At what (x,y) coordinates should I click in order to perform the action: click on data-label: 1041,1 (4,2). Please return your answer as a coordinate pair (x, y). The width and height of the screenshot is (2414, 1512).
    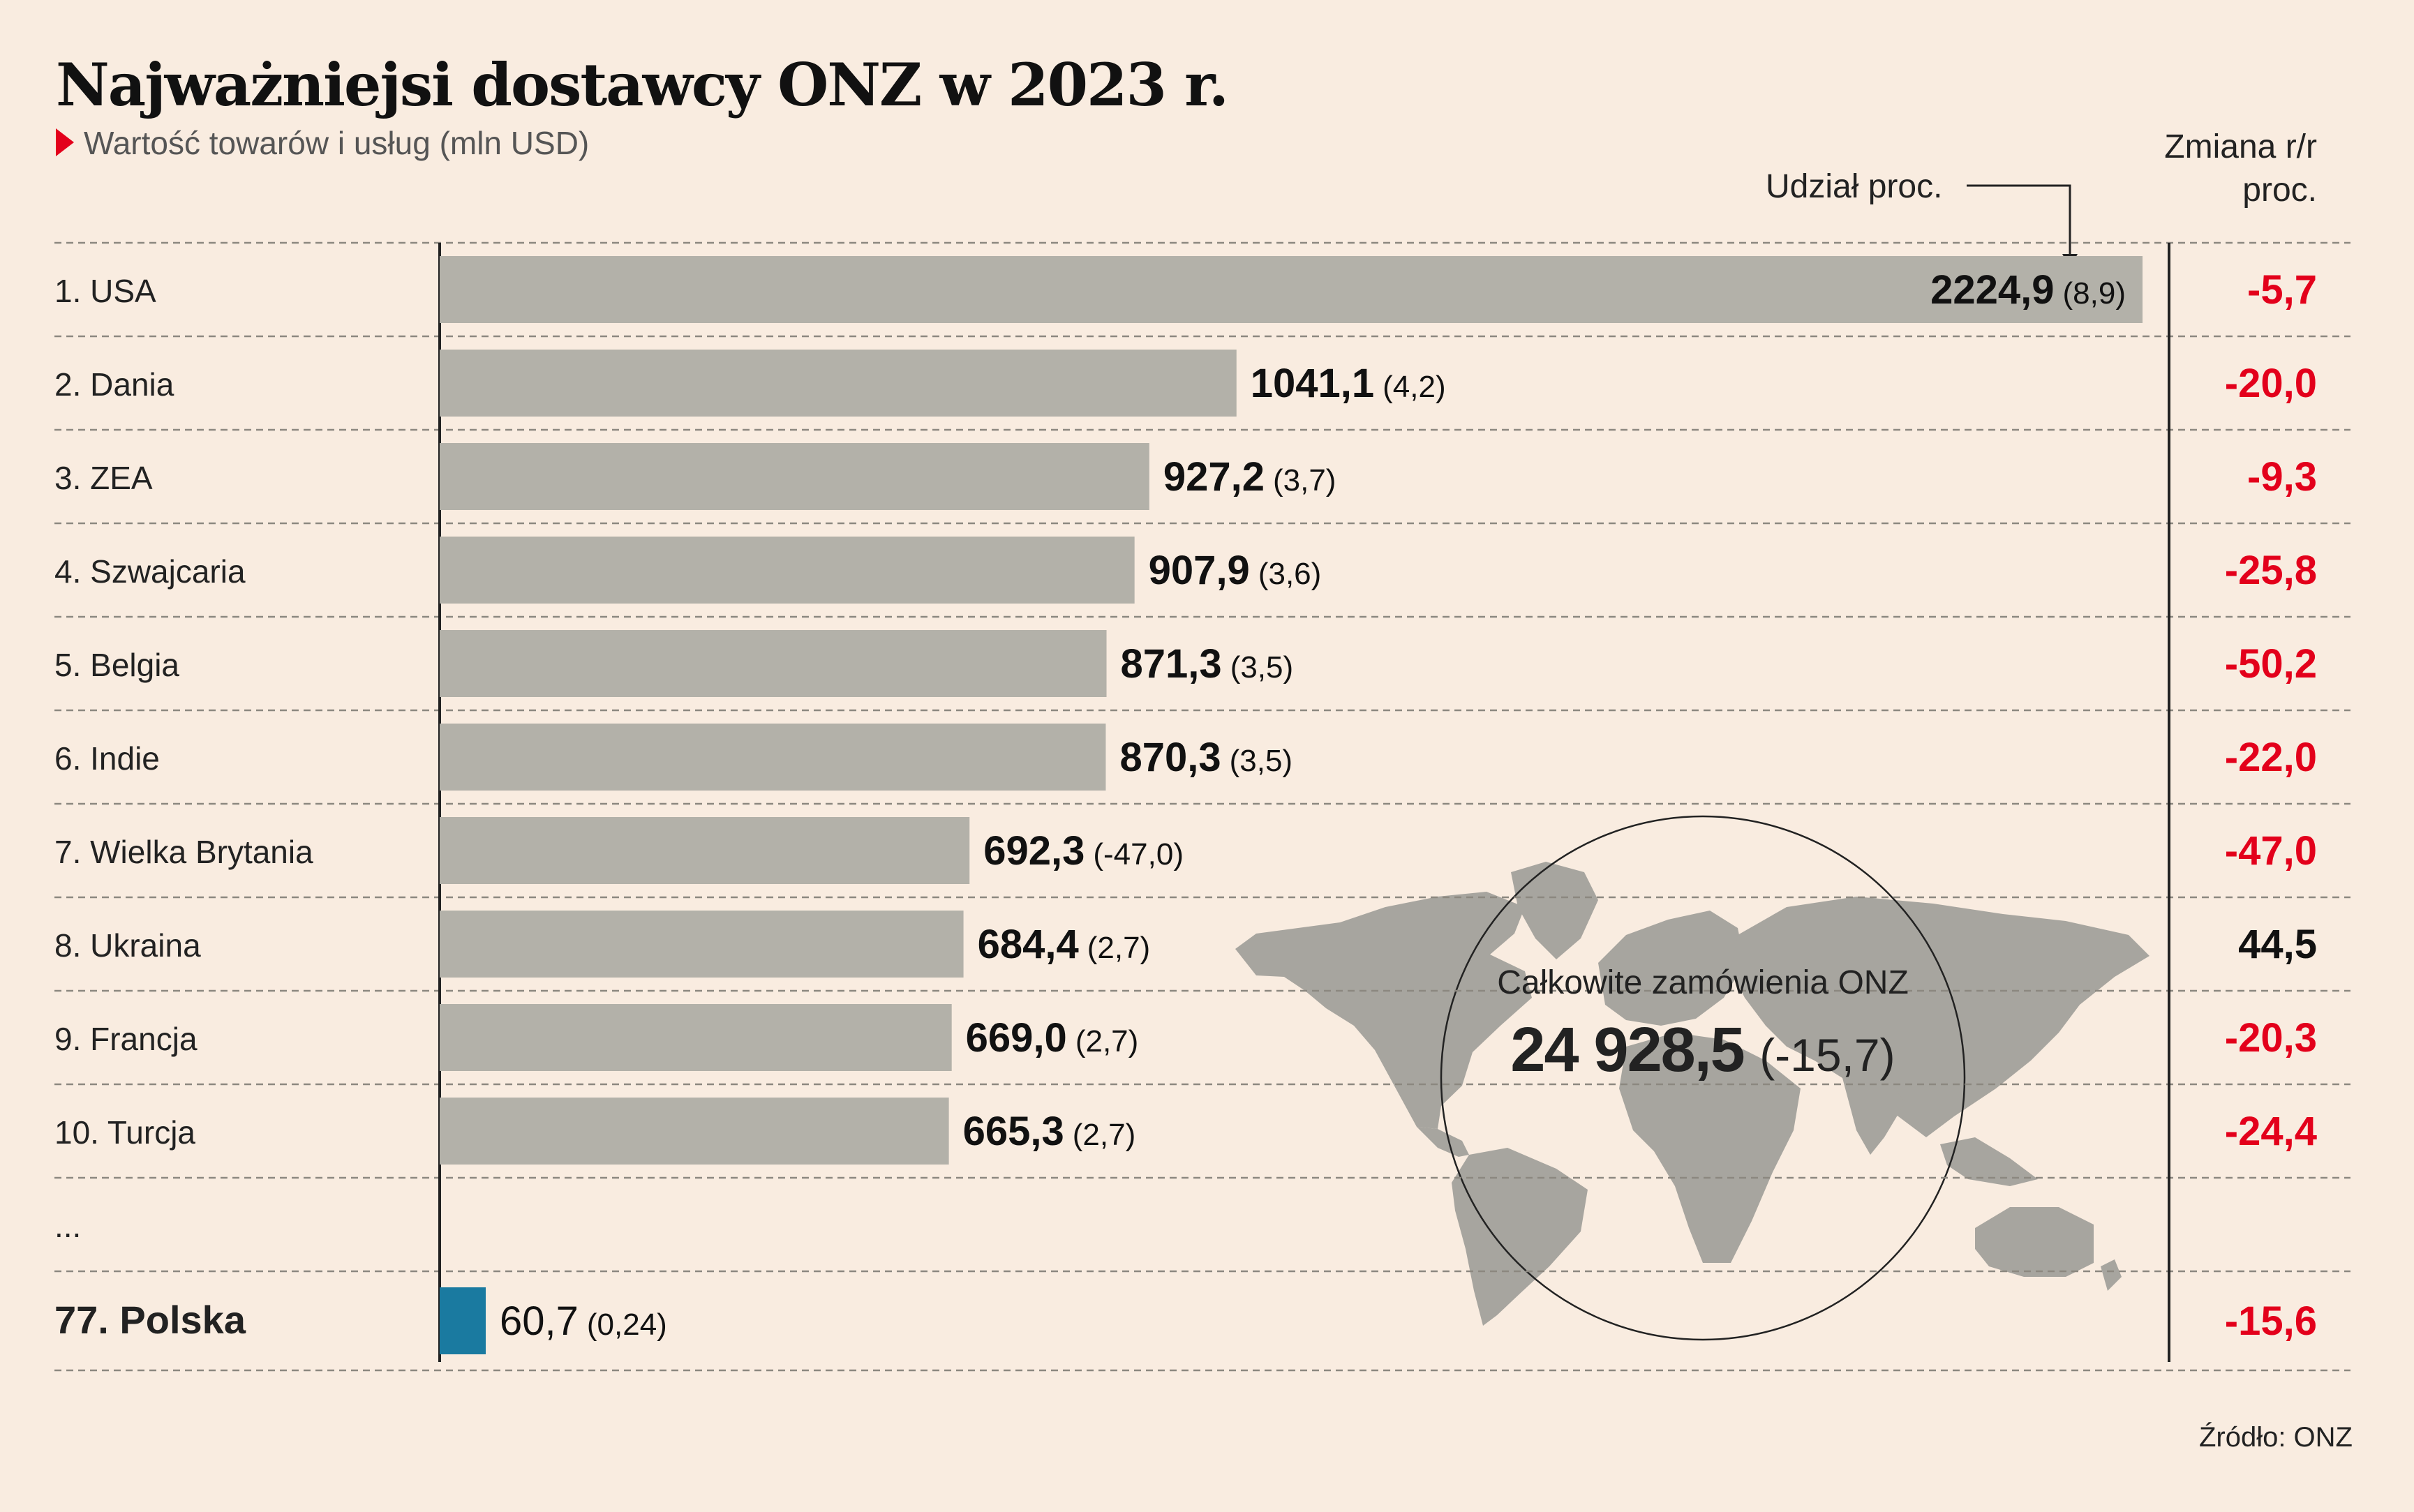
    Looking at the image, I should click on (1348, 383).